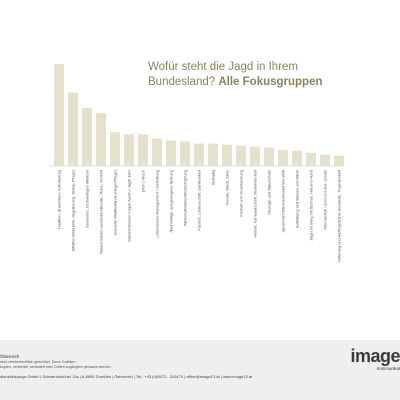  I want to click on title-line-2-bold: Alle Fokusgruppen, so click(270, 82).